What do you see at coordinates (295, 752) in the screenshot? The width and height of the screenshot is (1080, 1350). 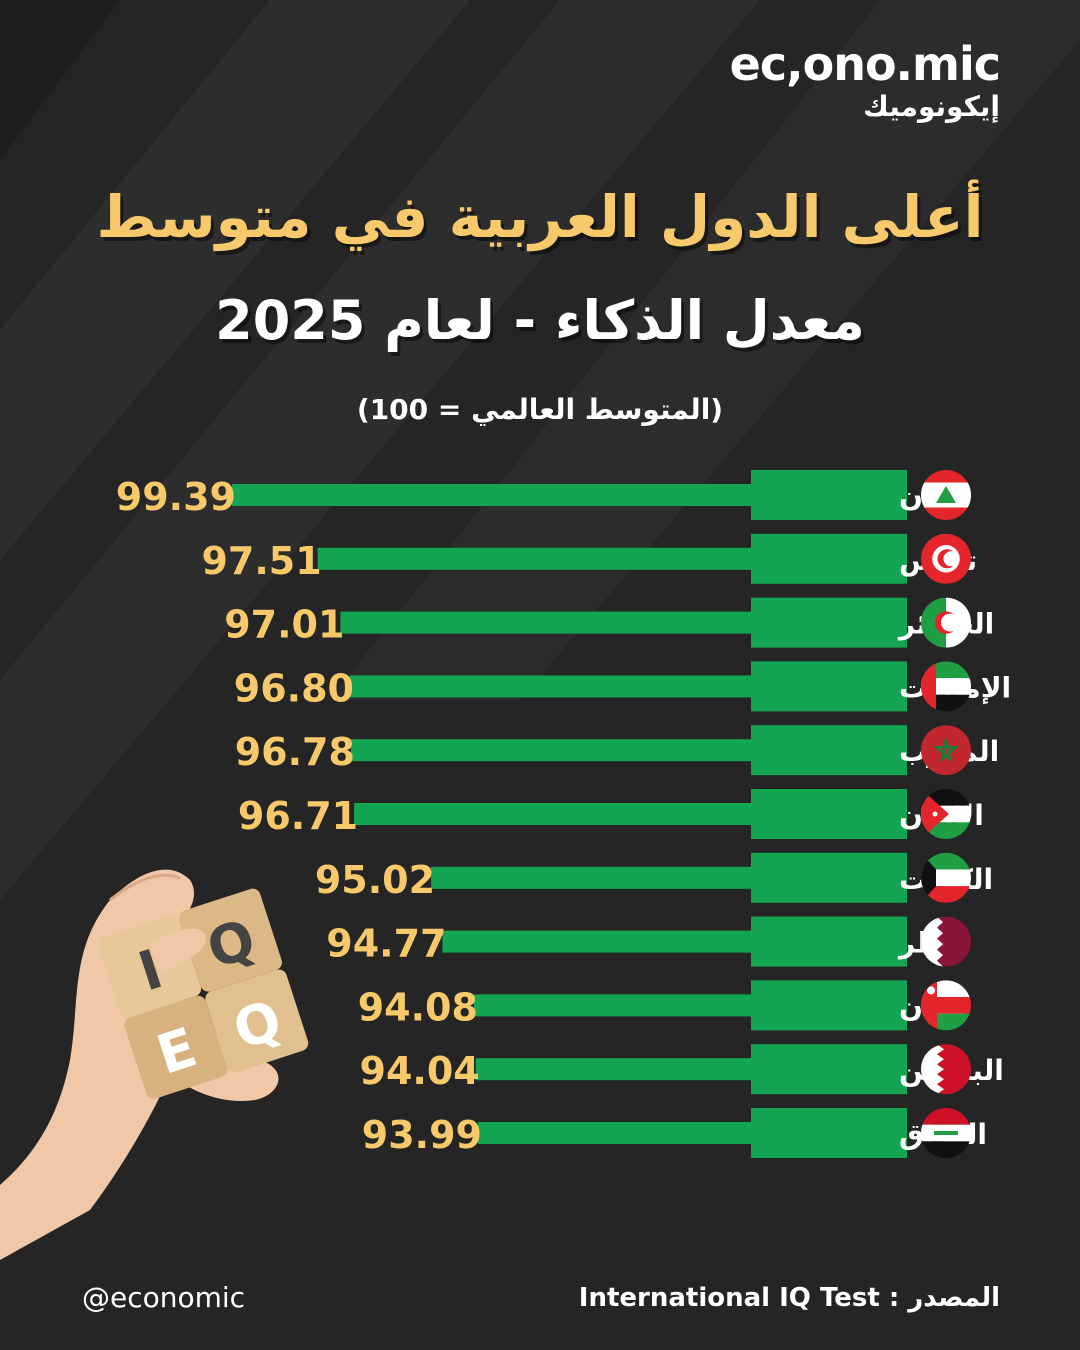 I see `value-label: 96.78` at bounding box center [295, 752].